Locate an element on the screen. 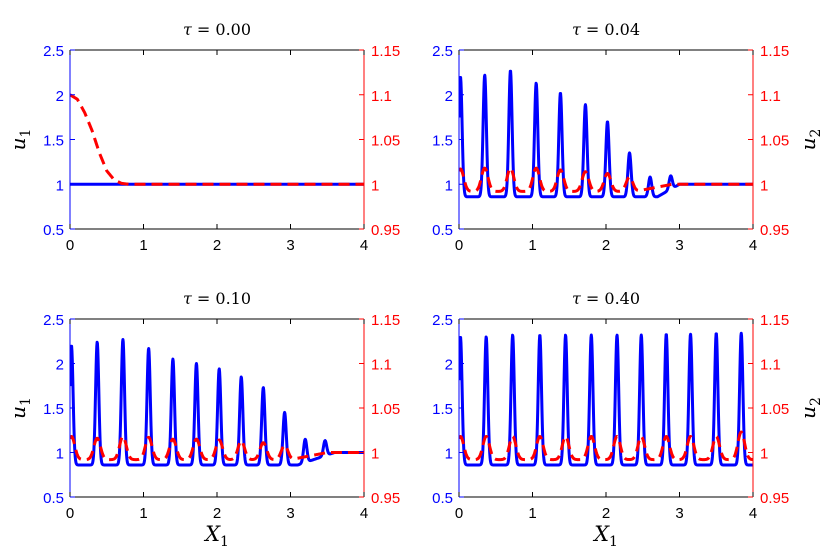 This screenshot has height=559, width=830. panel-title: τ = 0.04 is located at coordinates (606, 29).